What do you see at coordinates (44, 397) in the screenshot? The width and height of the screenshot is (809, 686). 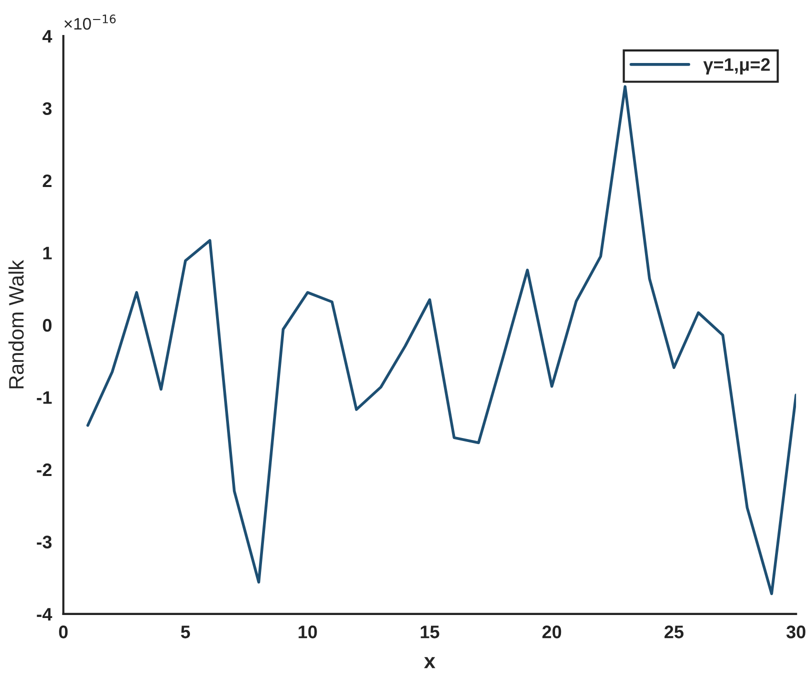 I see `y-tick-label: -1` at bounding box center [44, 397].